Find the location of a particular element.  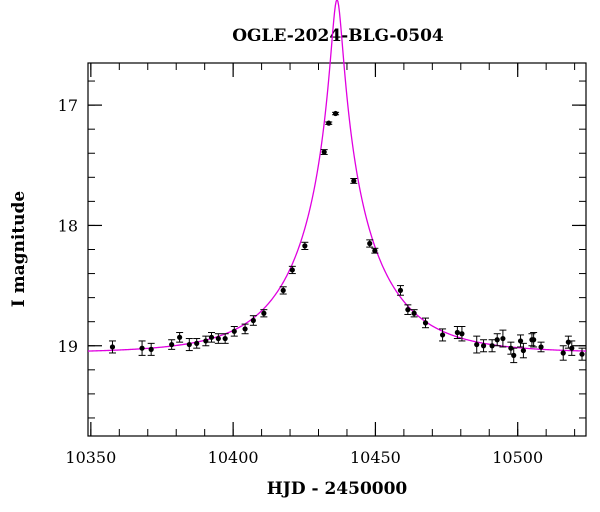

y-tick-label: 17 is located at coordinates (68, 105).